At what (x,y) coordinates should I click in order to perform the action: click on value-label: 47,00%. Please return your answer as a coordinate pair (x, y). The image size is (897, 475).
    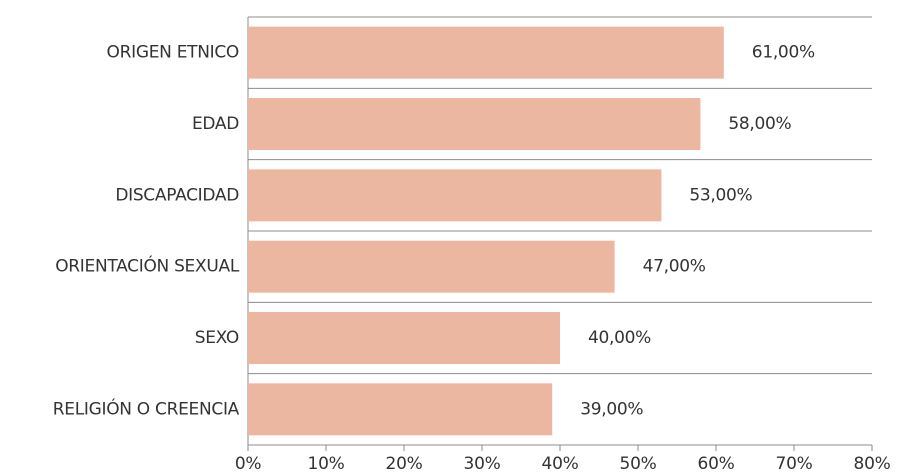
    Looking at the image, I should click on (674, 267).